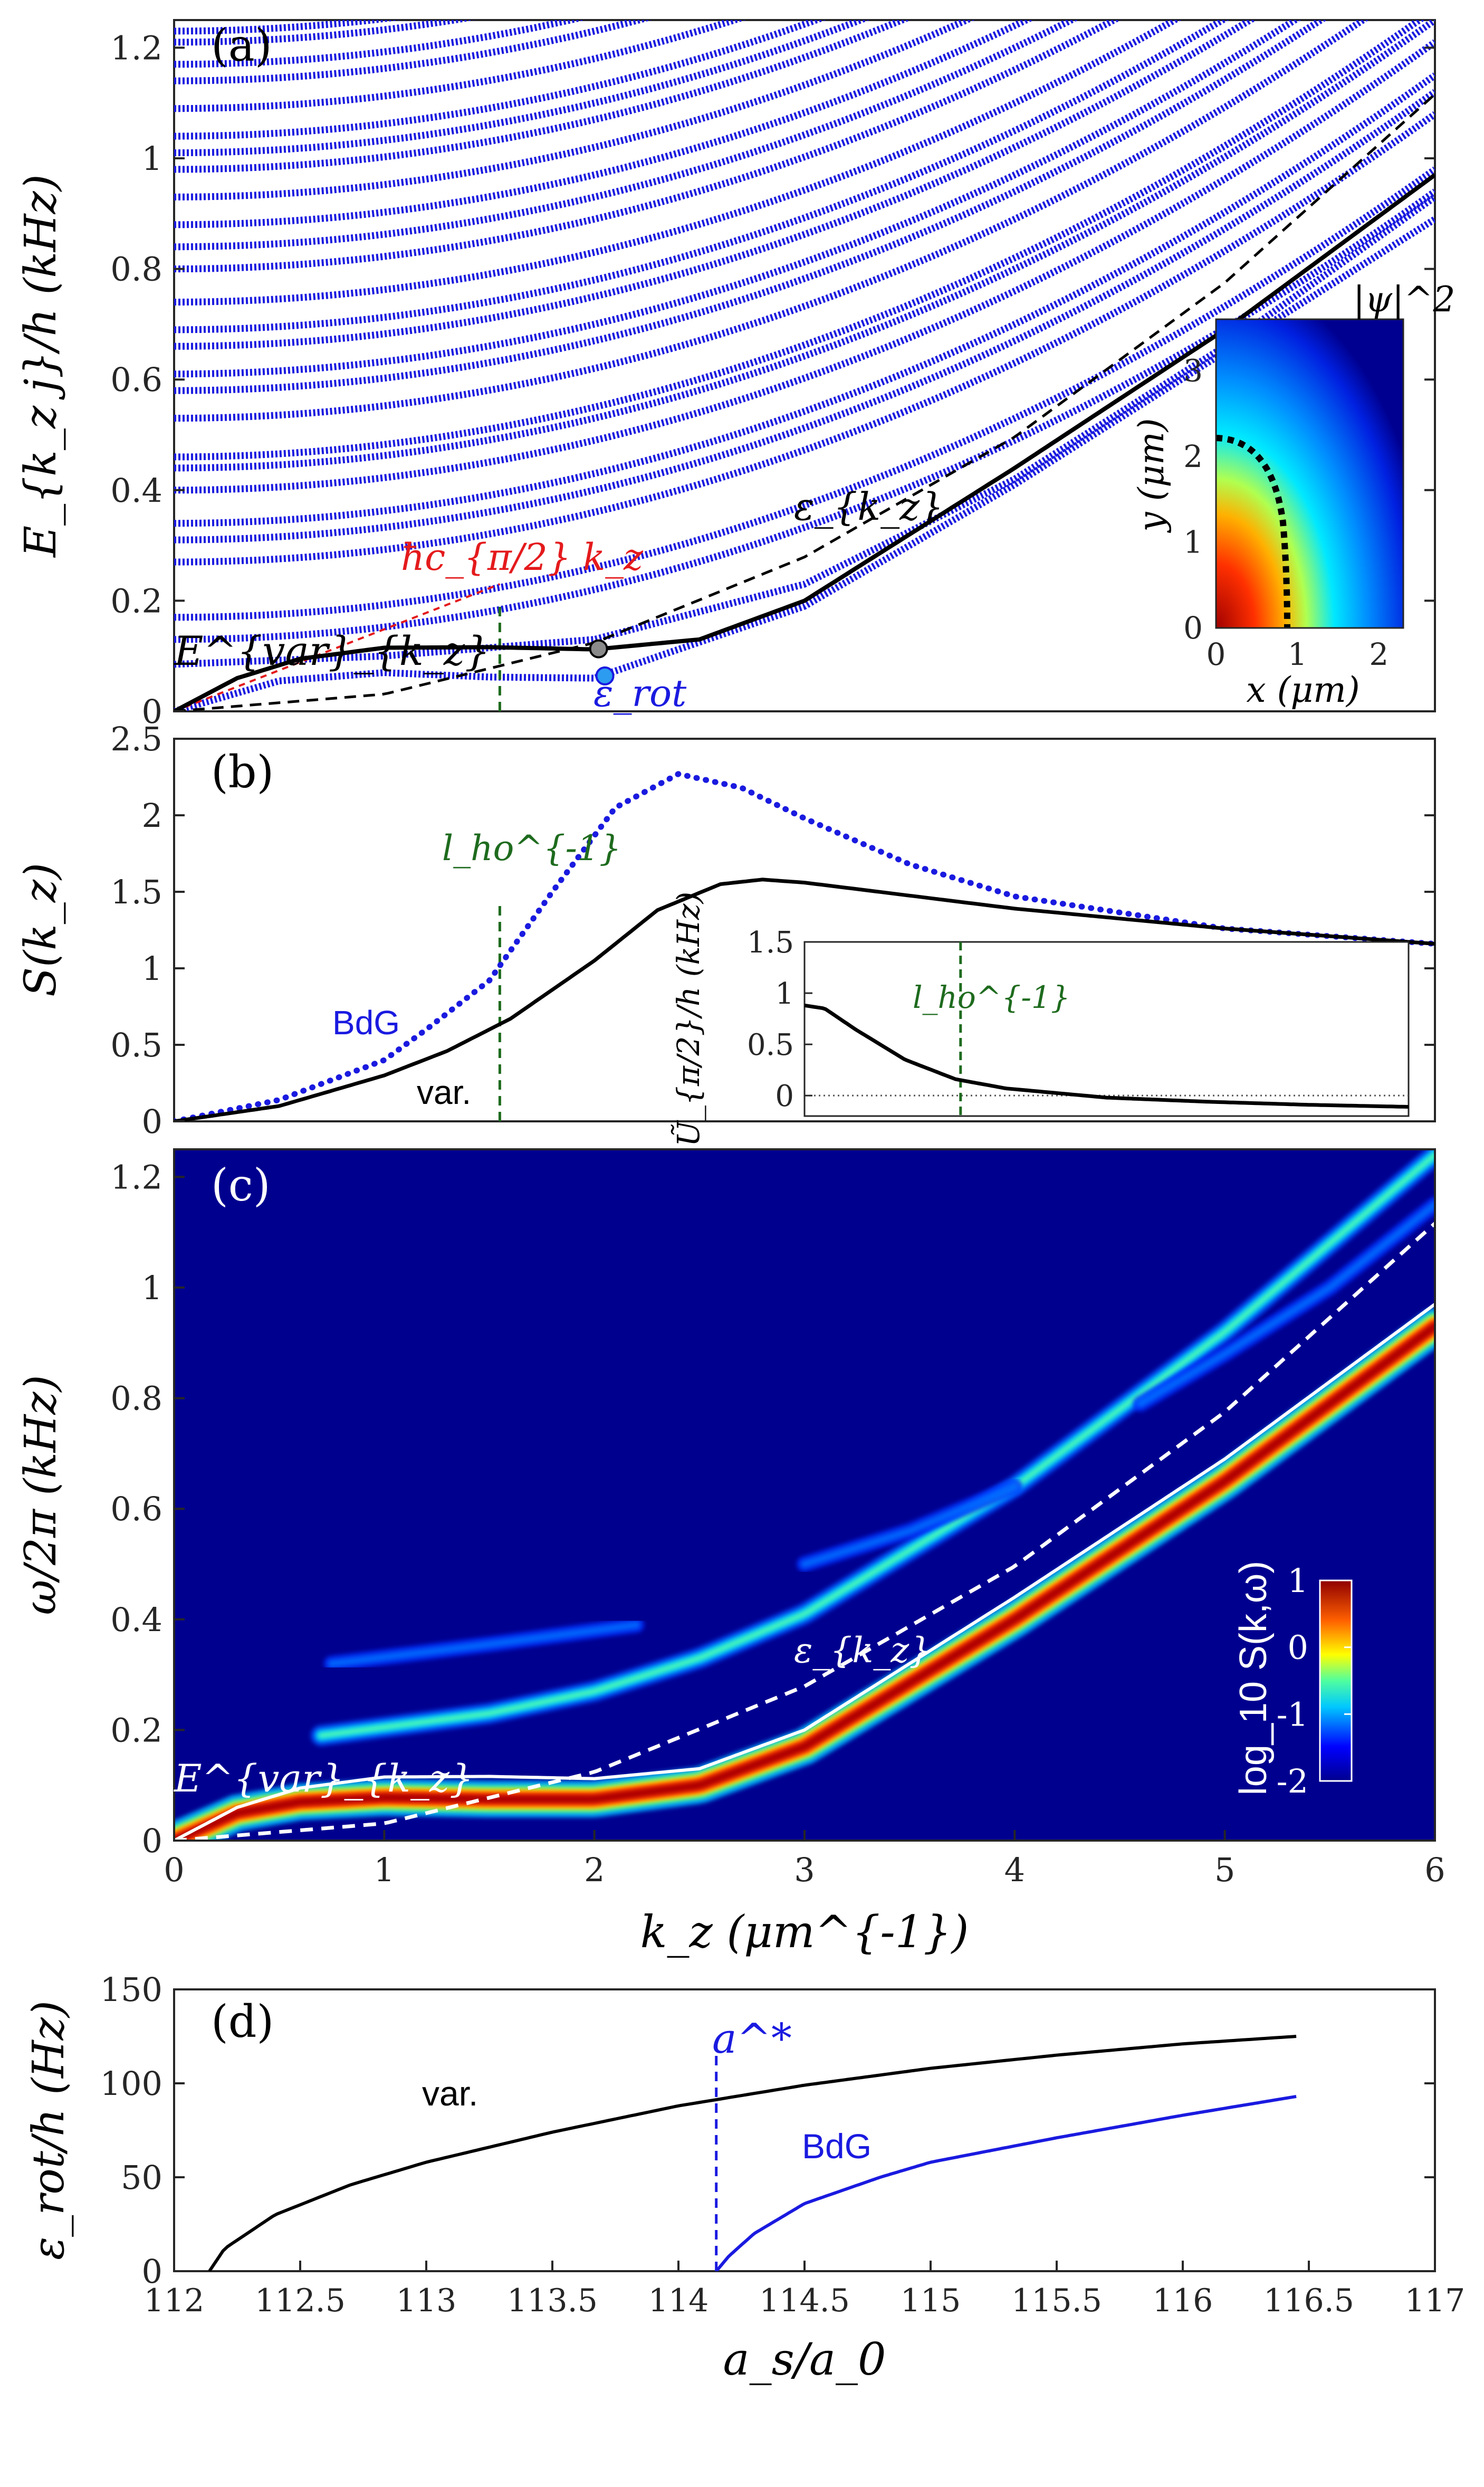 Image resolution: width=1484 pixels, height=2487 pixels. What do you see at coordinates (1253, 1678) in the screenshot?
I see `colorbar-label: log_10 S(k,ω)` at bounding box center [1253, 1678].